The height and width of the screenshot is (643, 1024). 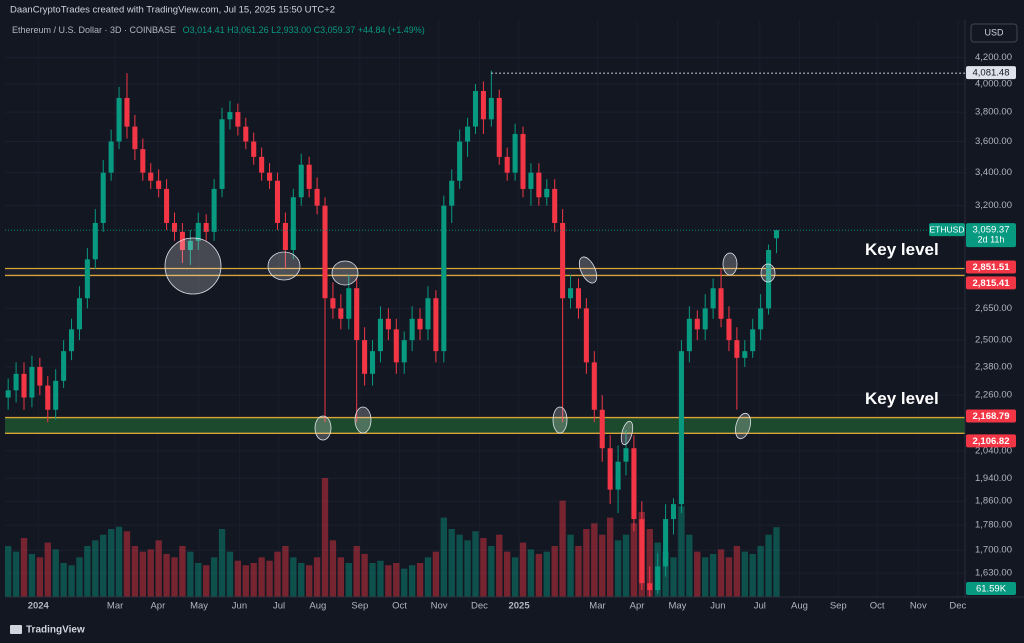 I want to click on high-marker-box, so click(x=991, y=73).